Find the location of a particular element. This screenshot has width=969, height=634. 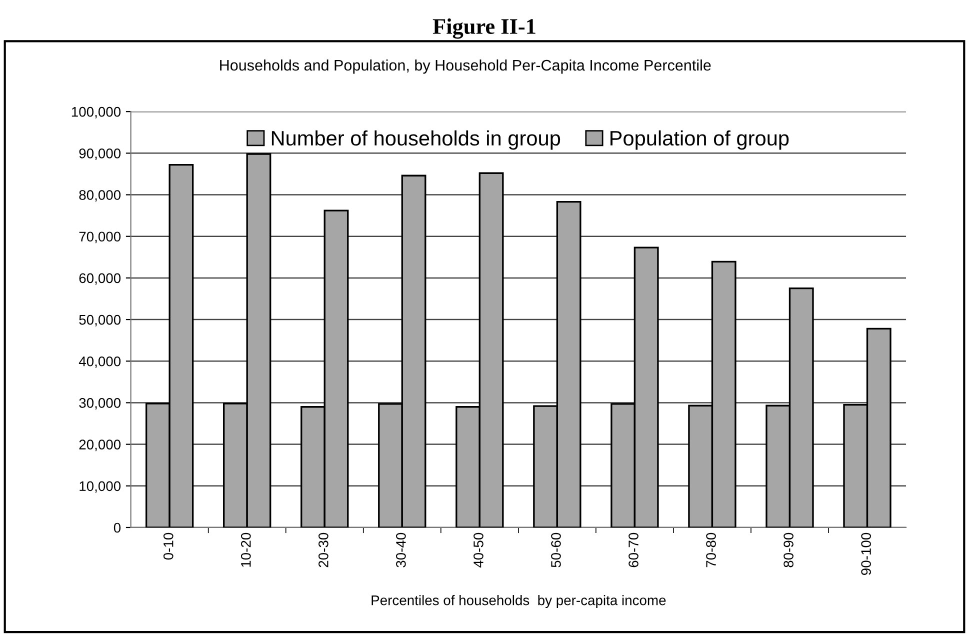

x-tick-label: 70-80 is located at coordinates (711, 550).